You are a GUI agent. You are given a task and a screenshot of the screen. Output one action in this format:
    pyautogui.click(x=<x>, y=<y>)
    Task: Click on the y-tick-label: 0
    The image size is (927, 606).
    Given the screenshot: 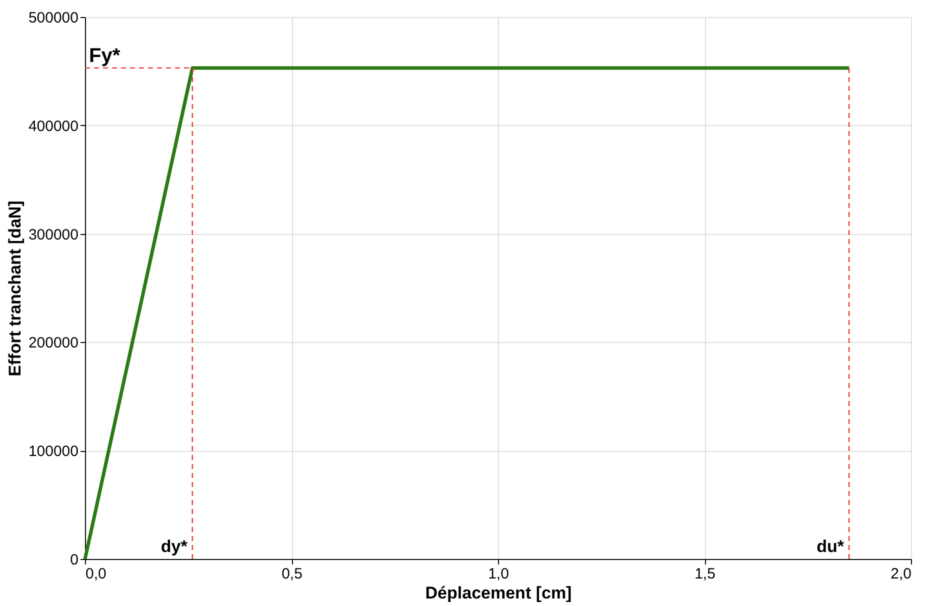 What is the action you would take?
    pyautogui.click(x=74, y=560)
    